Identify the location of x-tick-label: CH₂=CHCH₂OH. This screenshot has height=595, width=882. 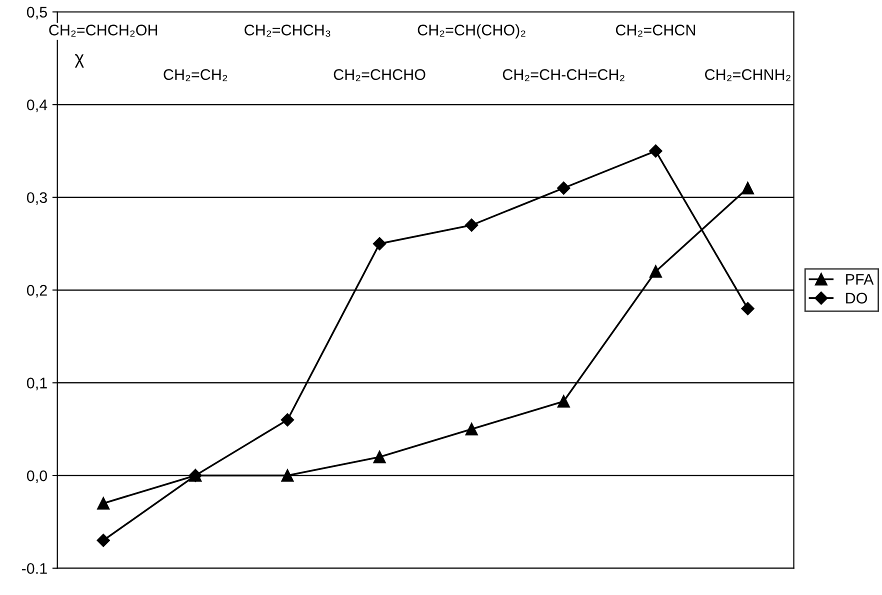
(103, 30).